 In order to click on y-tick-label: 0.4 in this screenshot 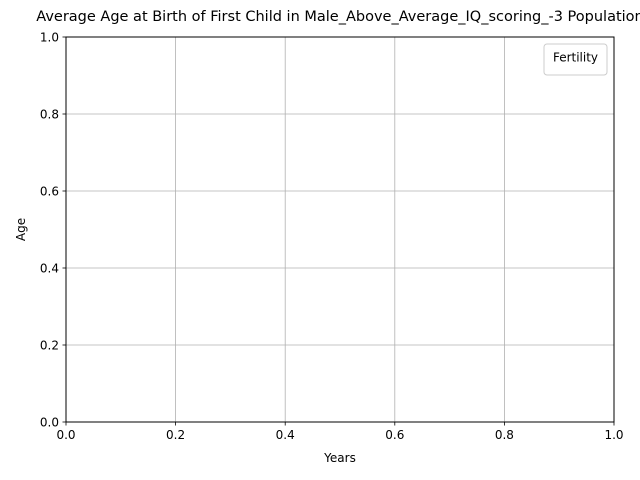, I will do `click(49, 268)`.